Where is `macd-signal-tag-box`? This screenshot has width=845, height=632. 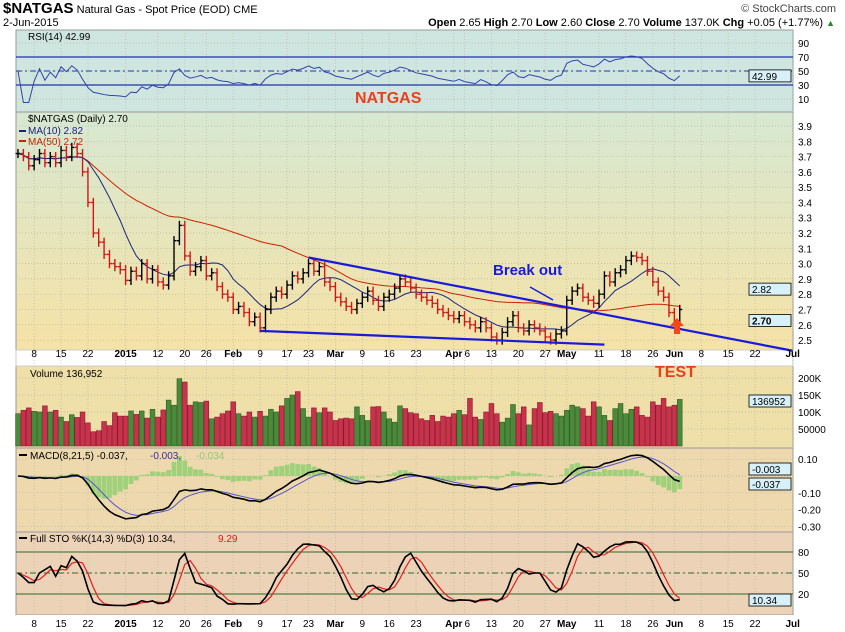
macd-signal-tag-box is located at coordinates (770, 469).